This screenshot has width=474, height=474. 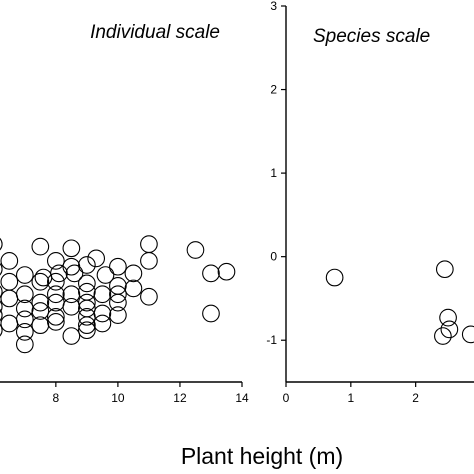 What do you see at coordinates (242, 398) in the screenshot?
I see `x-tick-label: 14` at bounding box center [242, 398].